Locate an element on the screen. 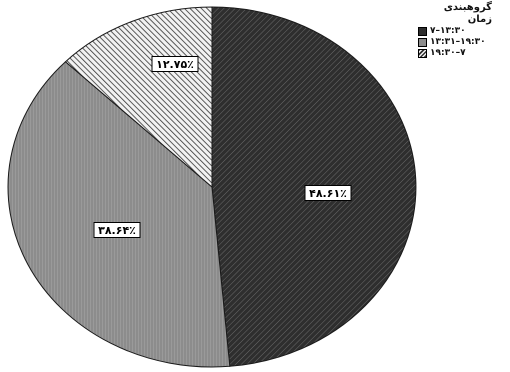 Image resolution: width=510 pixels, height=372 pixels. legend-label-1: ۱۳:۳۱–۱۹:۳۰ is located at coordinates (458, 42).